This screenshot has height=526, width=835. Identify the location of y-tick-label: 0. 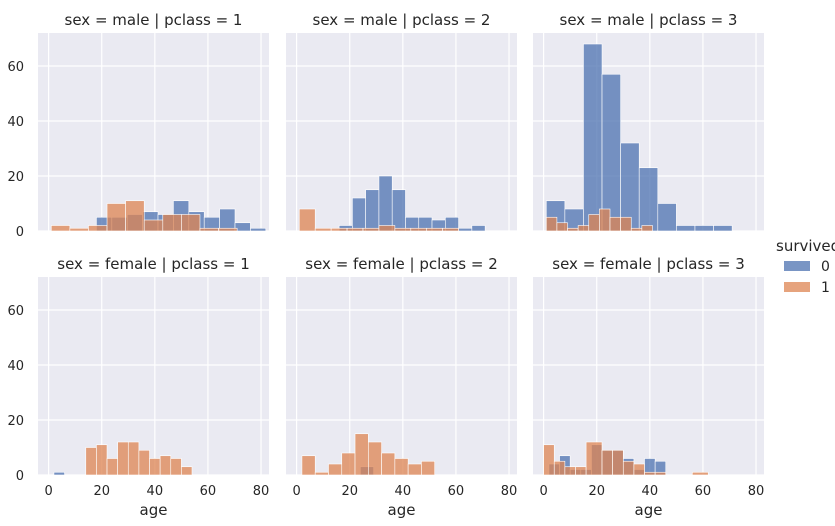
(20, 476).